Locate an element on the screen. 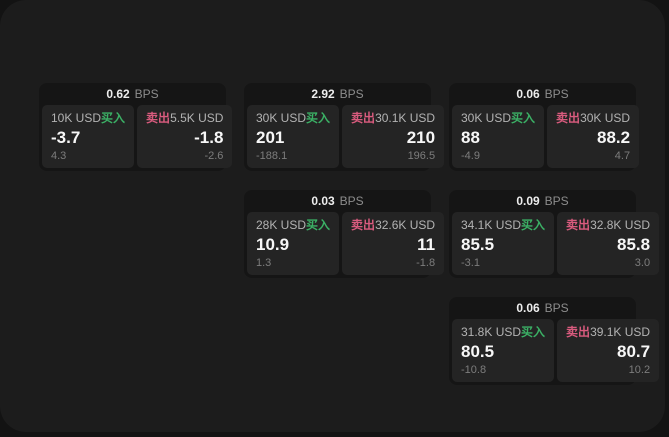  buy-sub-value: -4.9 is located at coordinates (470, 156).